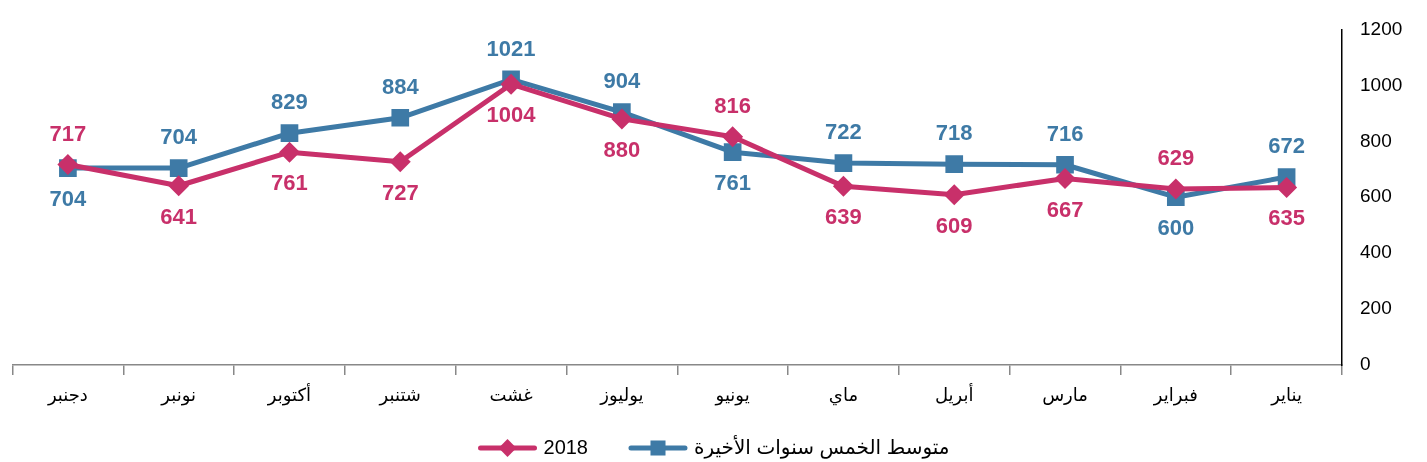 The height and width of the screenshot is (462, 1427). Describe the element at coordinates (843, 217) in the screenshot. I see `data-label: 639` at that location.